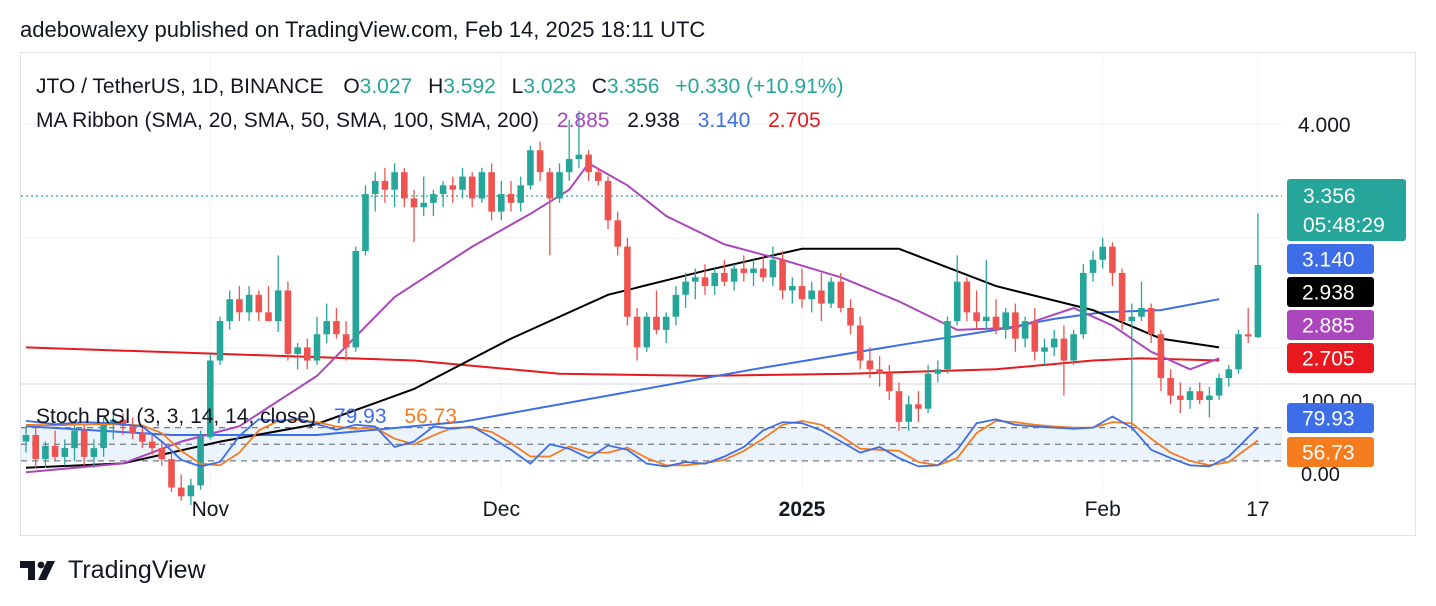  I want to click on ma-badge-value: 2.938, so click(1328, 293).